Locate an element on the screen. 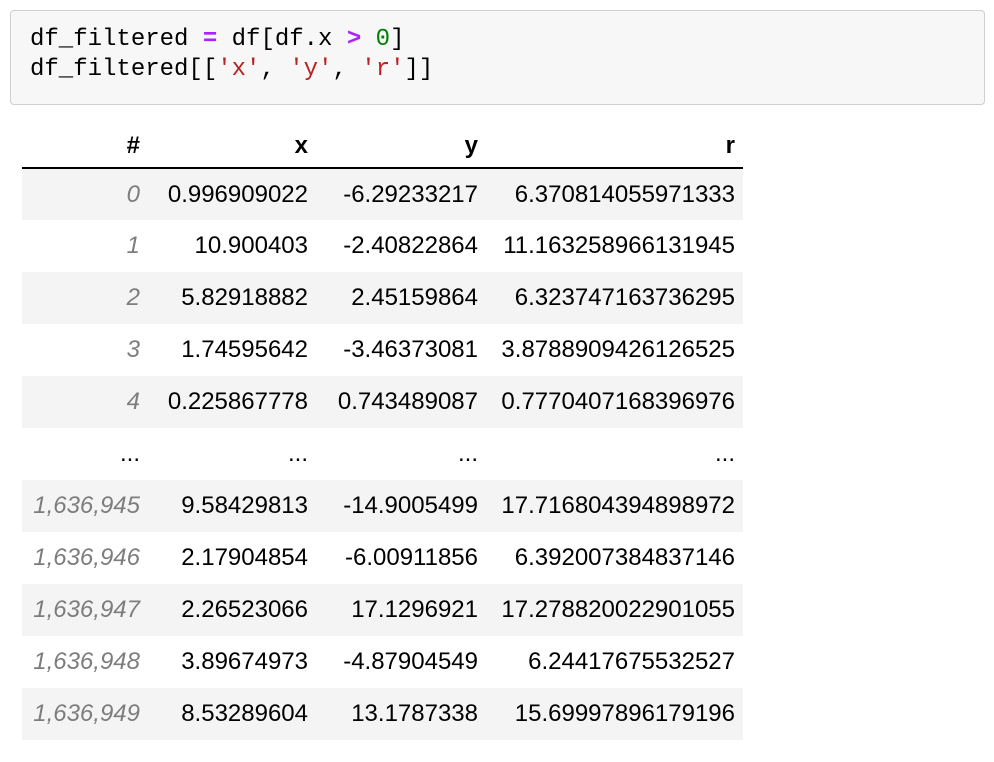 This screenshot has height=762, width=994. value-cell: 17.278820022901055 is located at coordinates (618, 609).